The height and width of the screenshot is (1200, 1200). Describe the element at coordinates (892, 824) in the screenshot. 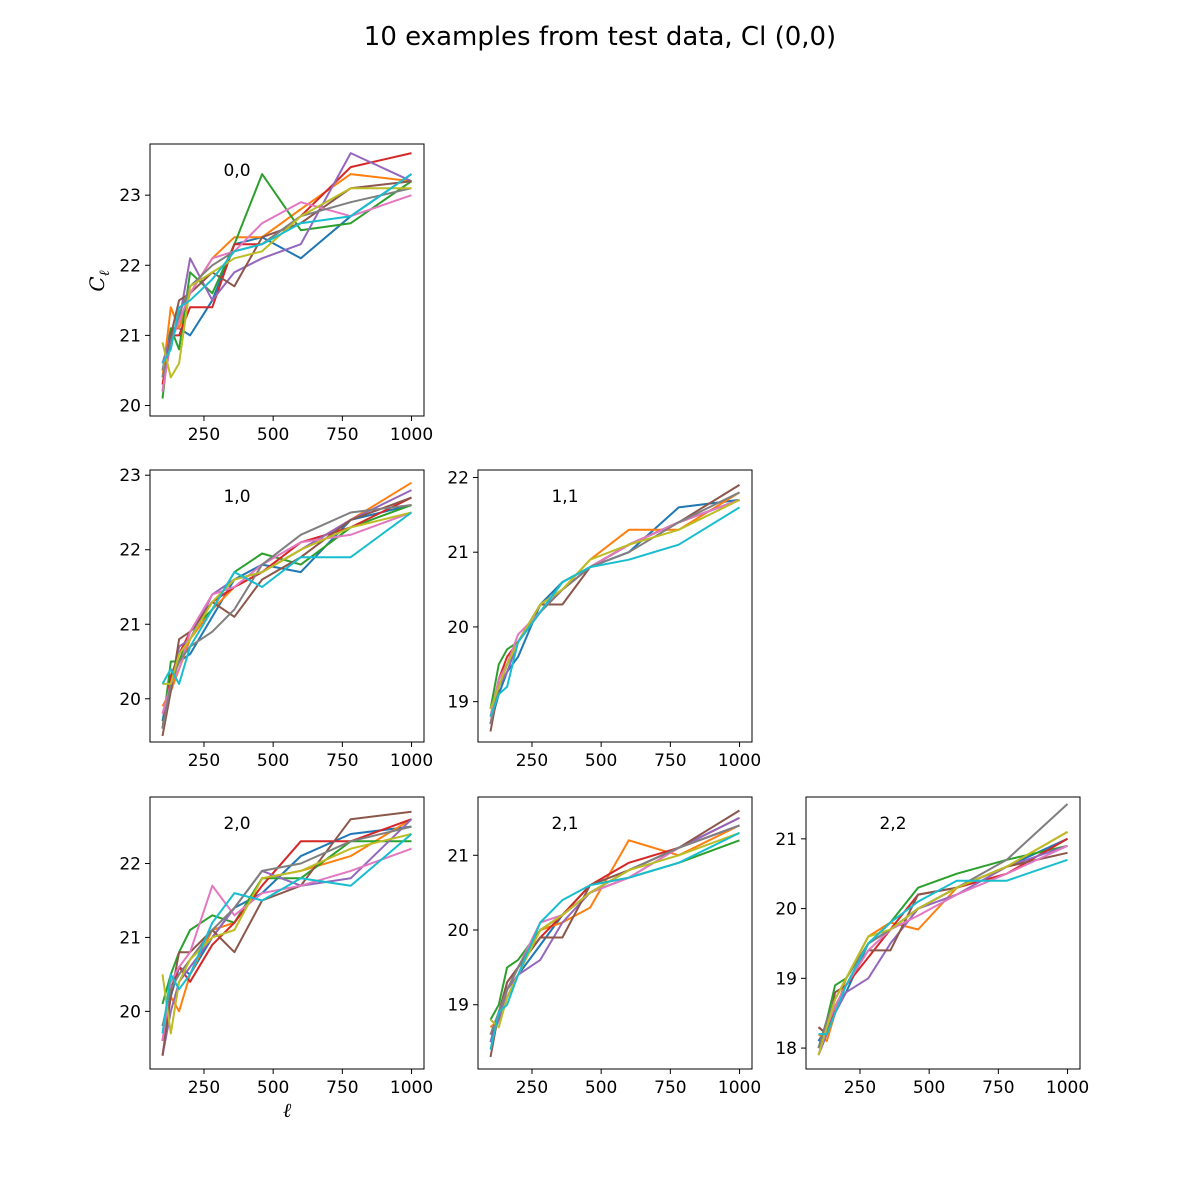

I see `panel-label: 2,2` at that location.